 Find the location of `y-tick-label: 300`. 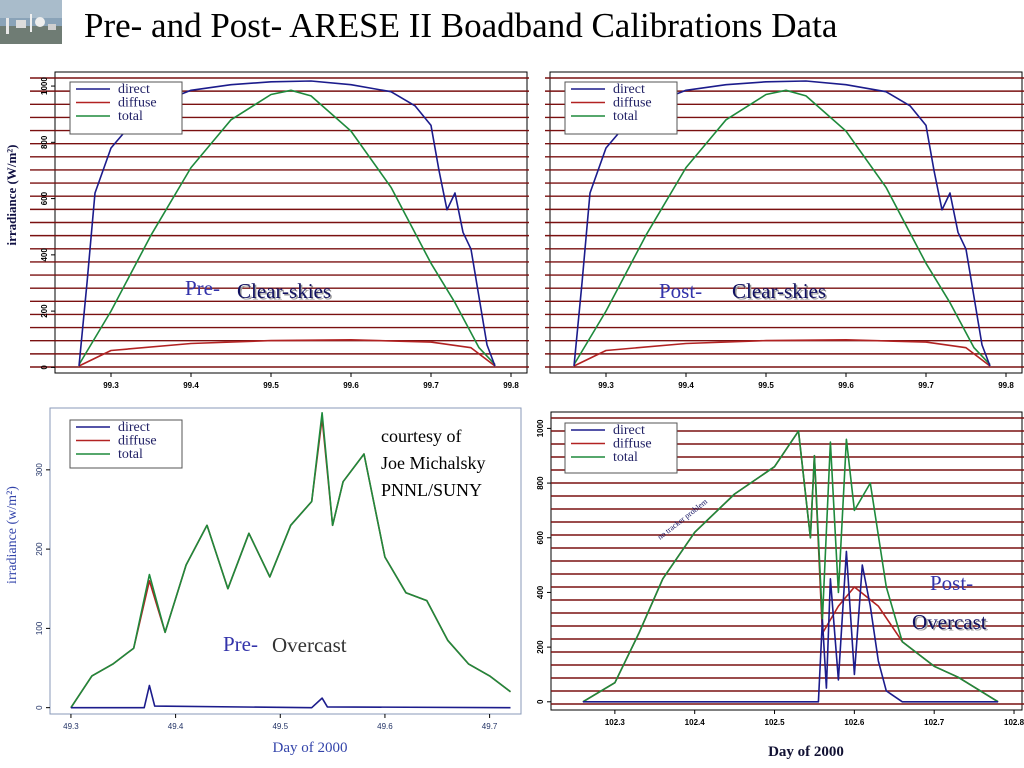

y-tick-label: 300 is located at coordinates (39, 470).